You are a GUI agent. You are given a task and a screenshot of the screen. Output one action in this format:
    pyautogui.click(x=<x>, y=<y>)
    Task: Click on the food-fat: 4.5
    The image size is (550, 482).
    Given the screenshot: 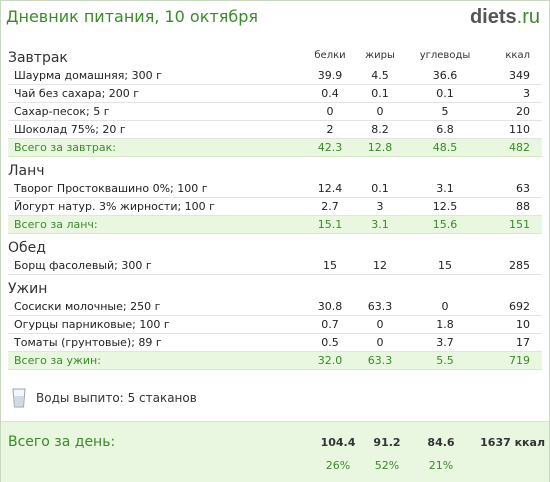 What is the action you would take?
    pyautogui.click(x=380, y=76)
    